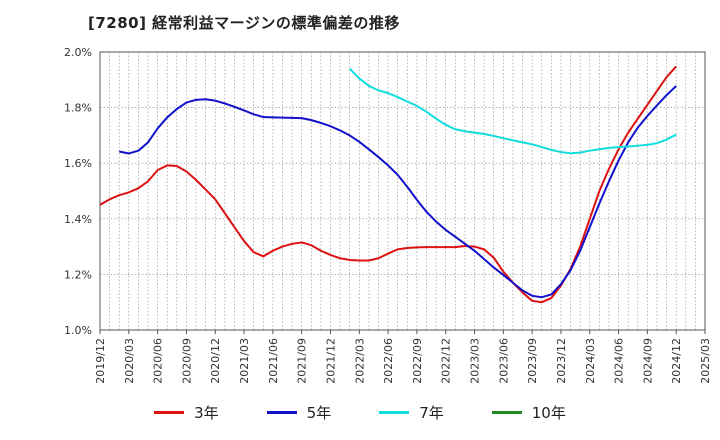 This screenshot has height=440, width=720. What do you see at coordinates (561, 361) in the screenshot?
I see `x-tick-label: 2023/12` at bounding box center [561, 361].